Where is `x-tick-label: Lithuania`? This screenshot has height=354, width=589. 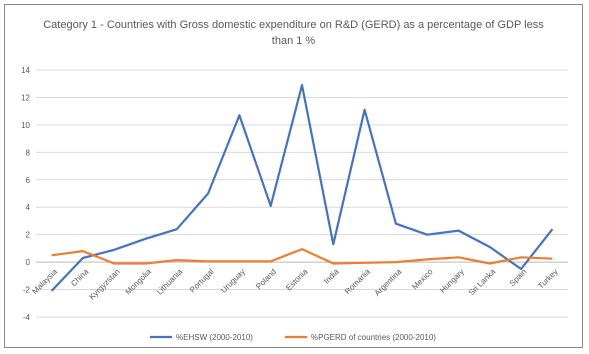
x-tick-label: Lithuania is located at coordinates (170, 282).